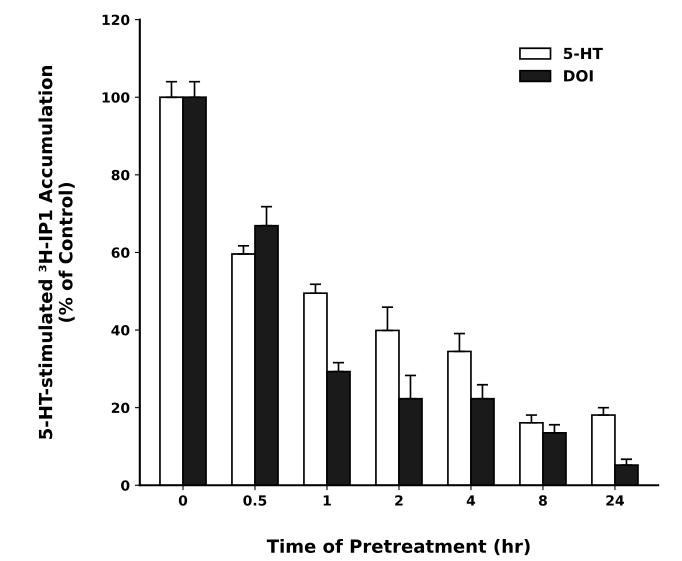 The height and width of the screenshot is (561, 682). I want to click on y-tick-label: 80, so click(121, 175).